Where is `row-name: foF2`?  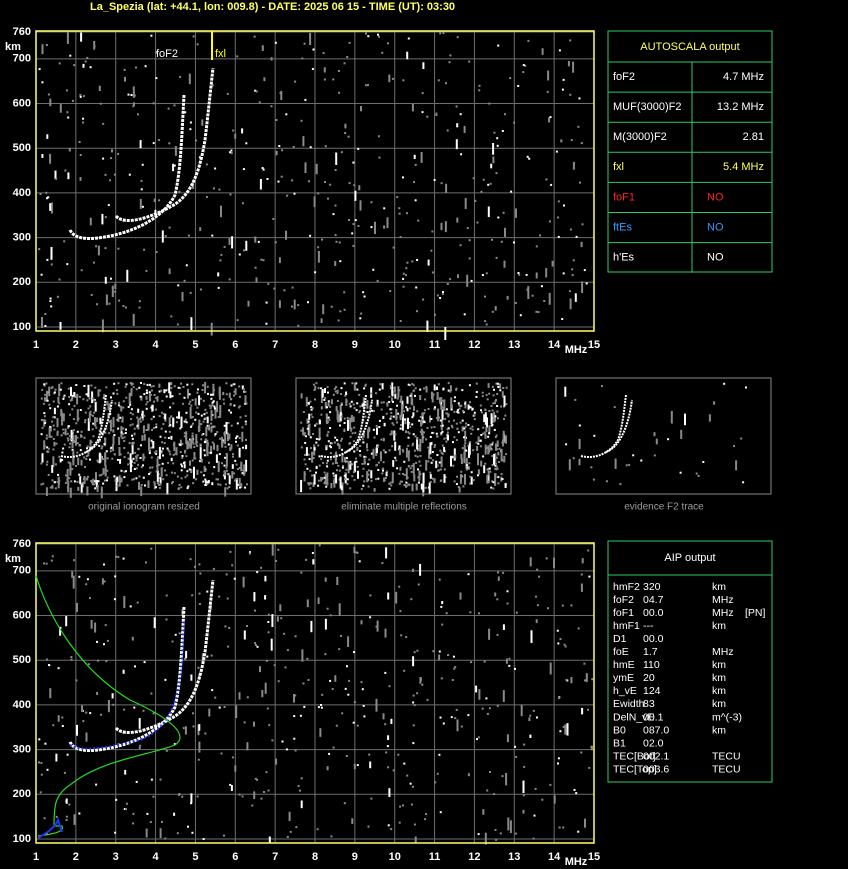 row-name: foF2 is located at coordinates (624, 77).